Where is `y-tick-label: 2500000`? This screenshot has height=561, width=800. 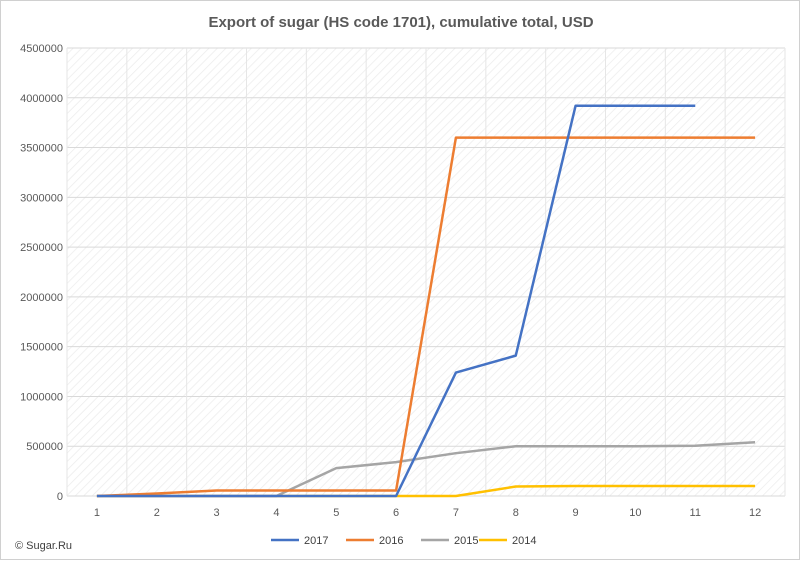 y-tick-label: 2500000 is located at coordinates (41, 248).